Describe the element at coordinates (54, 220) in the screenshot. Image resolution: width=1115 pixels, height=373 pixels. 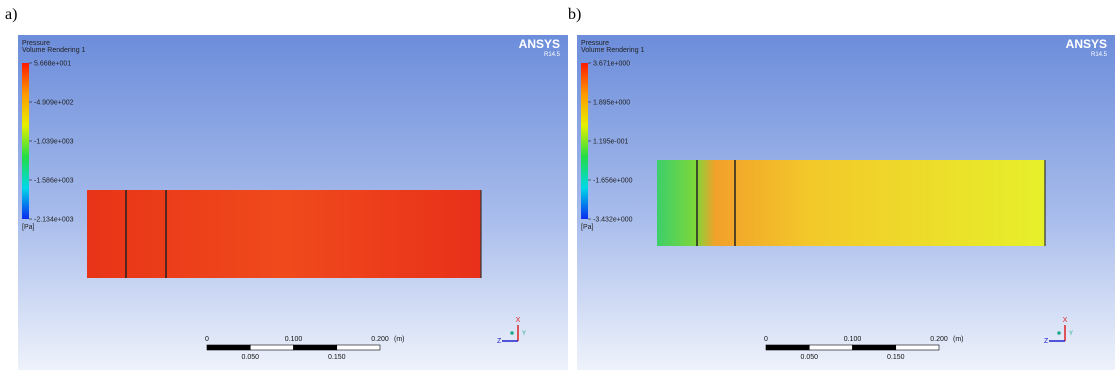
I see `colorbar-tick-label: -2.134e+003` at that location.